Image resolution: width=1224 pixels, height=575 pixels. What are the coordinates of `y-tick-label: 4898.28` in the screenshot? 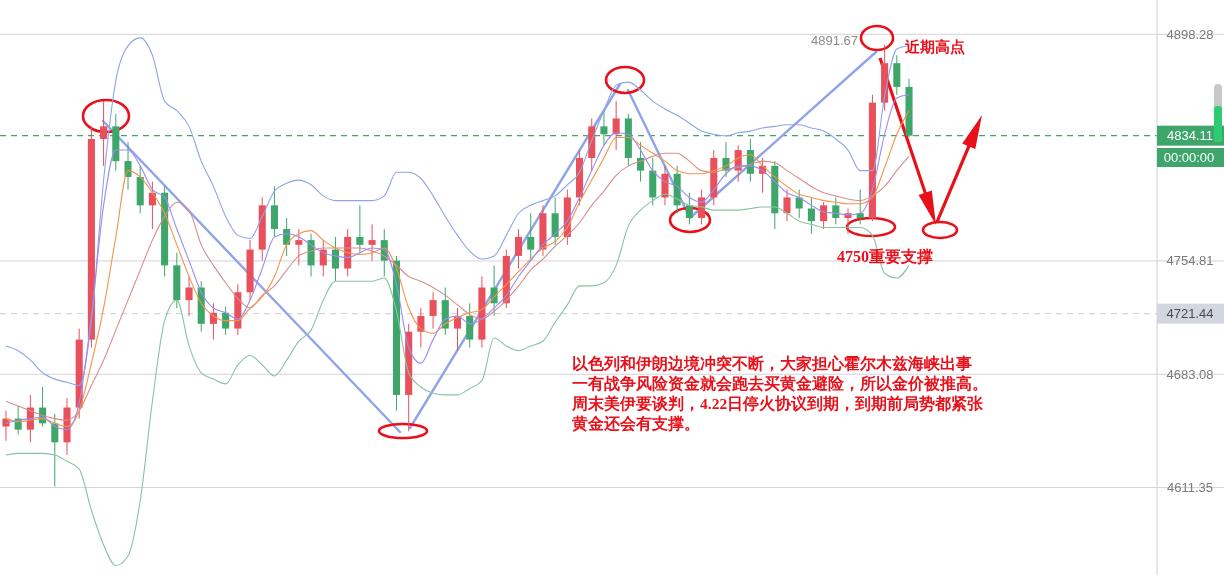 It's located at (1190, 34).